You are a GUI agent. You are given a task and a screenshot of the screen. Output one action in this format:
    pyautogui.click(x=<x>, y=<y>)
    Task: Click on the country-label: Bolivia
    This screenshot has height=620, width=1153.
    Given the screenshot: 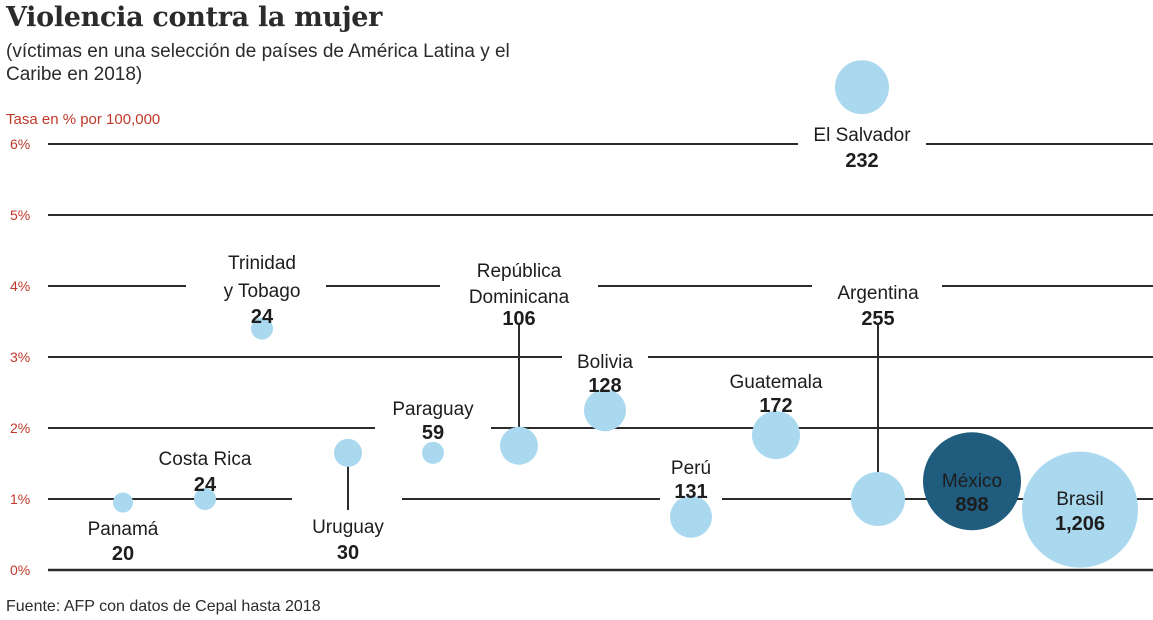 What is the action you would take?
    pyautogui.click(x=605, y=362)
    